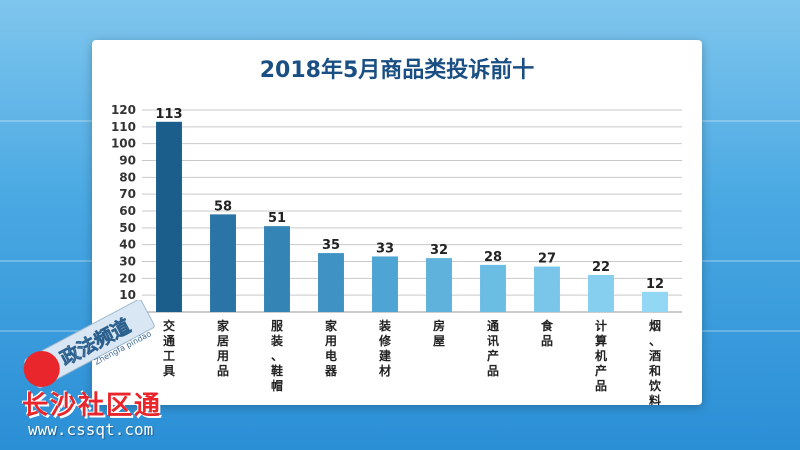 The height and width of the screenshot is (450, 800). What do you see at coordinates (223, 206) in the screenshot?
I see `data-label: 58` at bounding box center [223, 206].